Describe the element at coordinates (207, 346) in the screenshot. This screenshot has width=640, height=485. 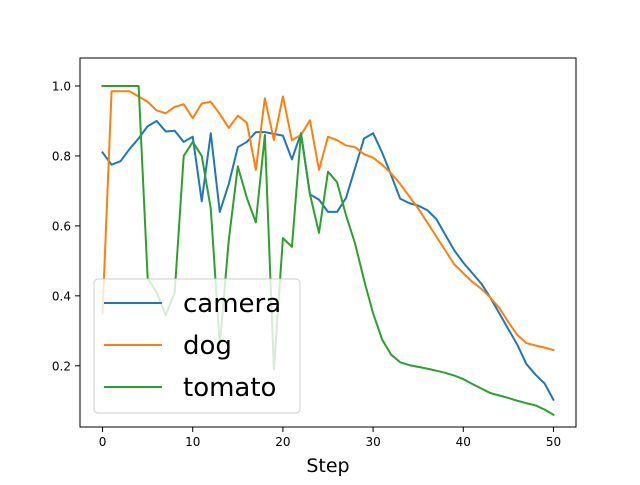
I see `legend-label-dog: dog` at that location.